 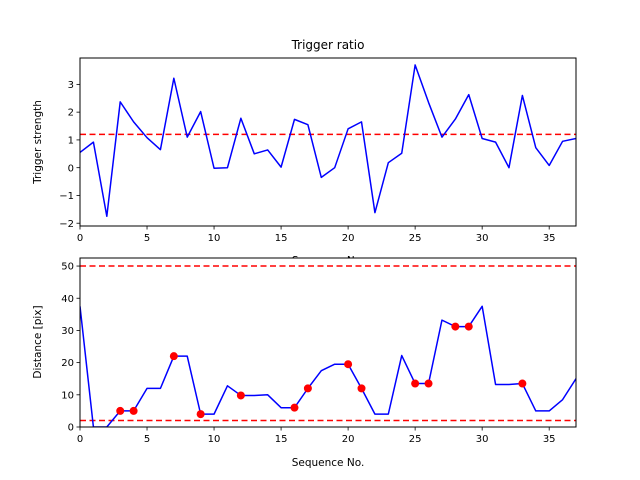 What do you see at coordinates (71, 141) in the screenshot?
I see `y-tick-label: 1` at bounding box center [71, 141].